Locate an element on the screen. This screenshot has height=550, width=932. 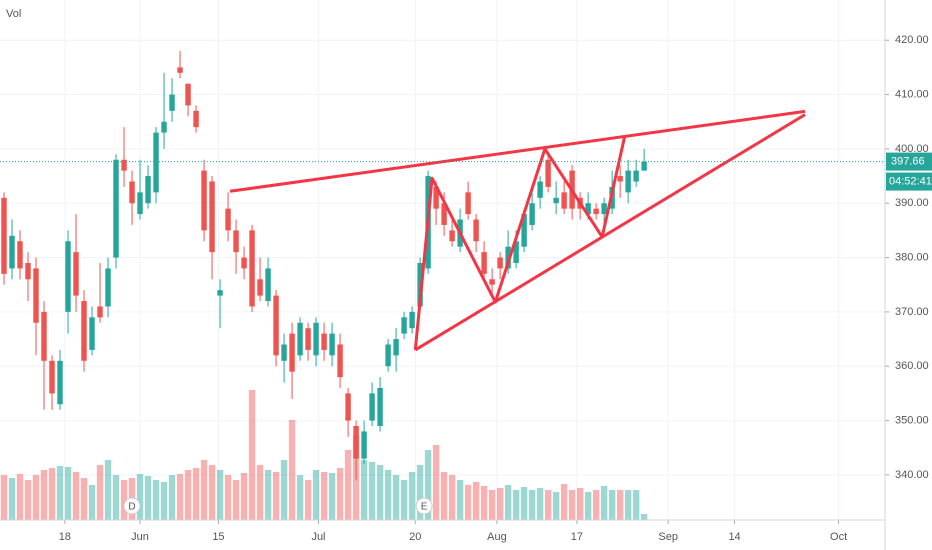
x-tick-label: 17 is located at coordinates (577, 537).